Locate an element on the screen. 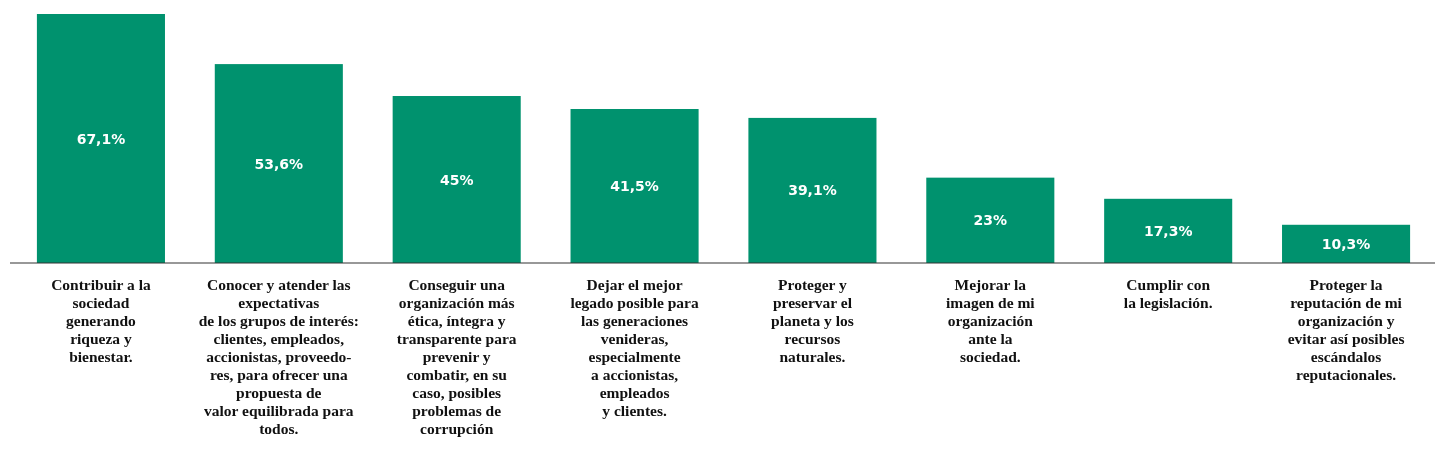 Image resolution: width=1435 pixels, height=465 pixels. data-label: 53,6% is located at coordinates (279, 163).